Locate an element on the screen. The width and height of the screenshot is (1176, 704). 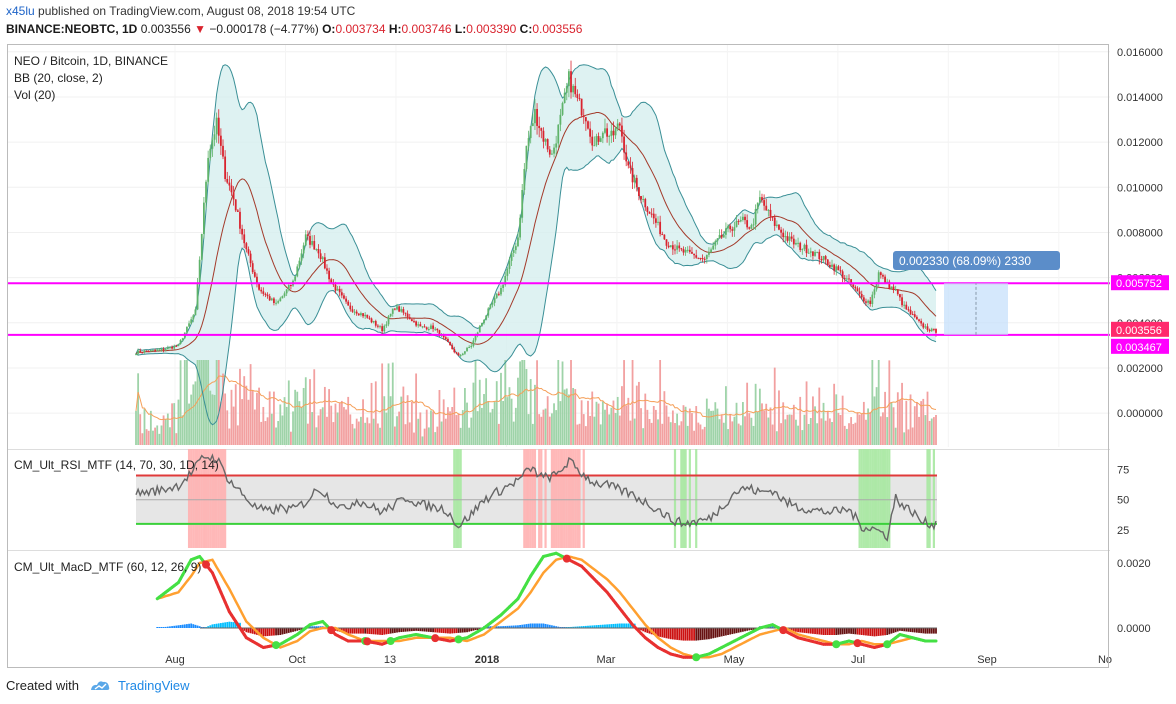
macd-legend: CM_Ult_MacD_MTF (60, 12, 26, 9) is located at coordinates (108, 567).